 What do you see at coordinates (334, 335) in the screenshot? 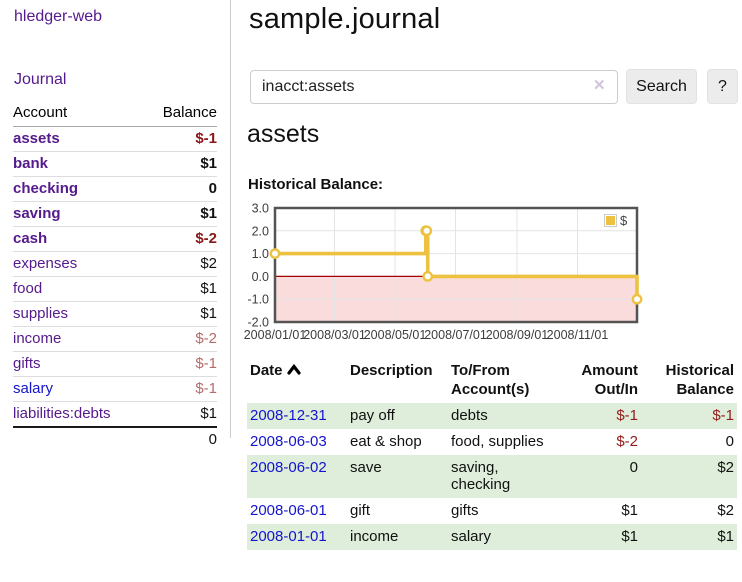
I see `chart-x-tick-label: 2008/03/01` at bounding box center [334, 335].